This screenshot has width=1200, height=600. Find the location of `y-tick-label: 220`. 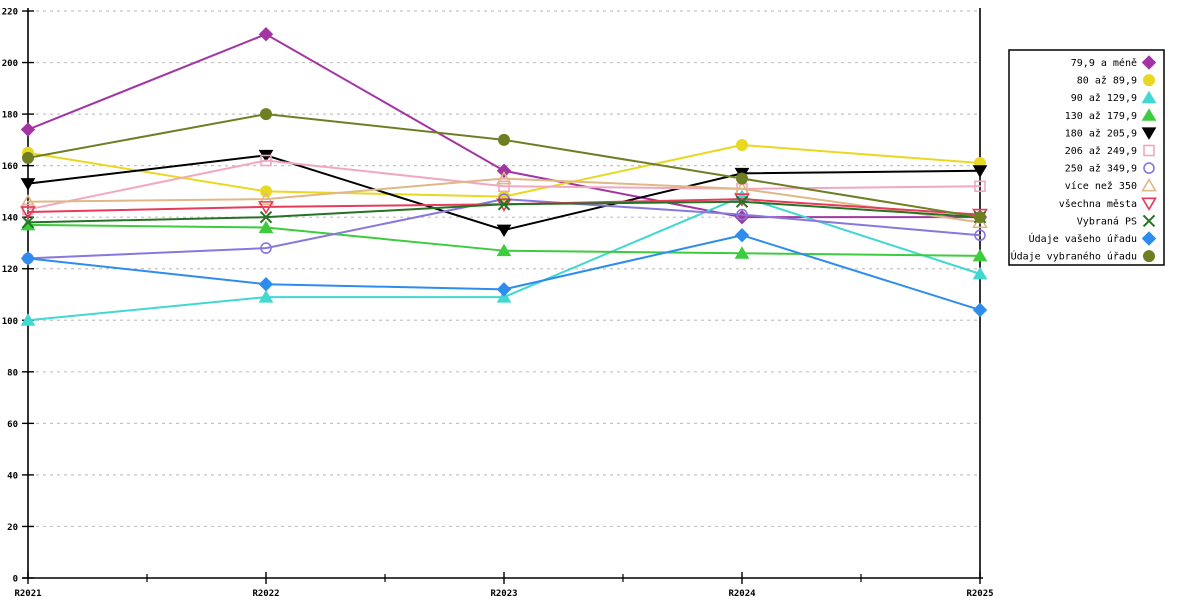

y-tick-label: 220 is located at coordinates (10, 13).